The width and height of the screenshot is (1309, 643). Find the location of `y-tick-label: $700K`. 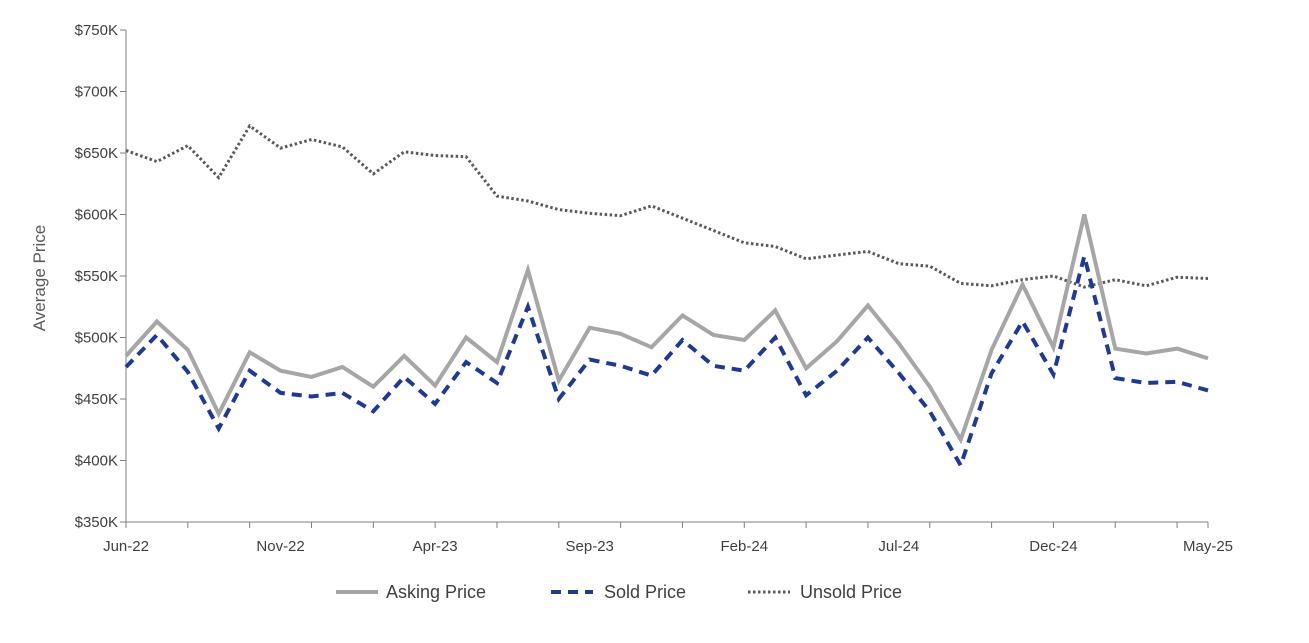

y-tick-label: $700K is located at coordinates (96, 92).